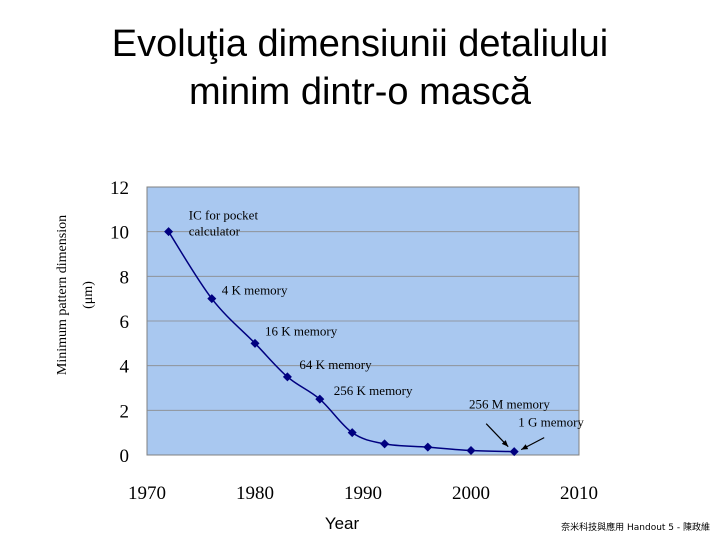 This screenshot has height=540, width=720. I want to click on annotation-line: 1 G memory, so click(551, 422).